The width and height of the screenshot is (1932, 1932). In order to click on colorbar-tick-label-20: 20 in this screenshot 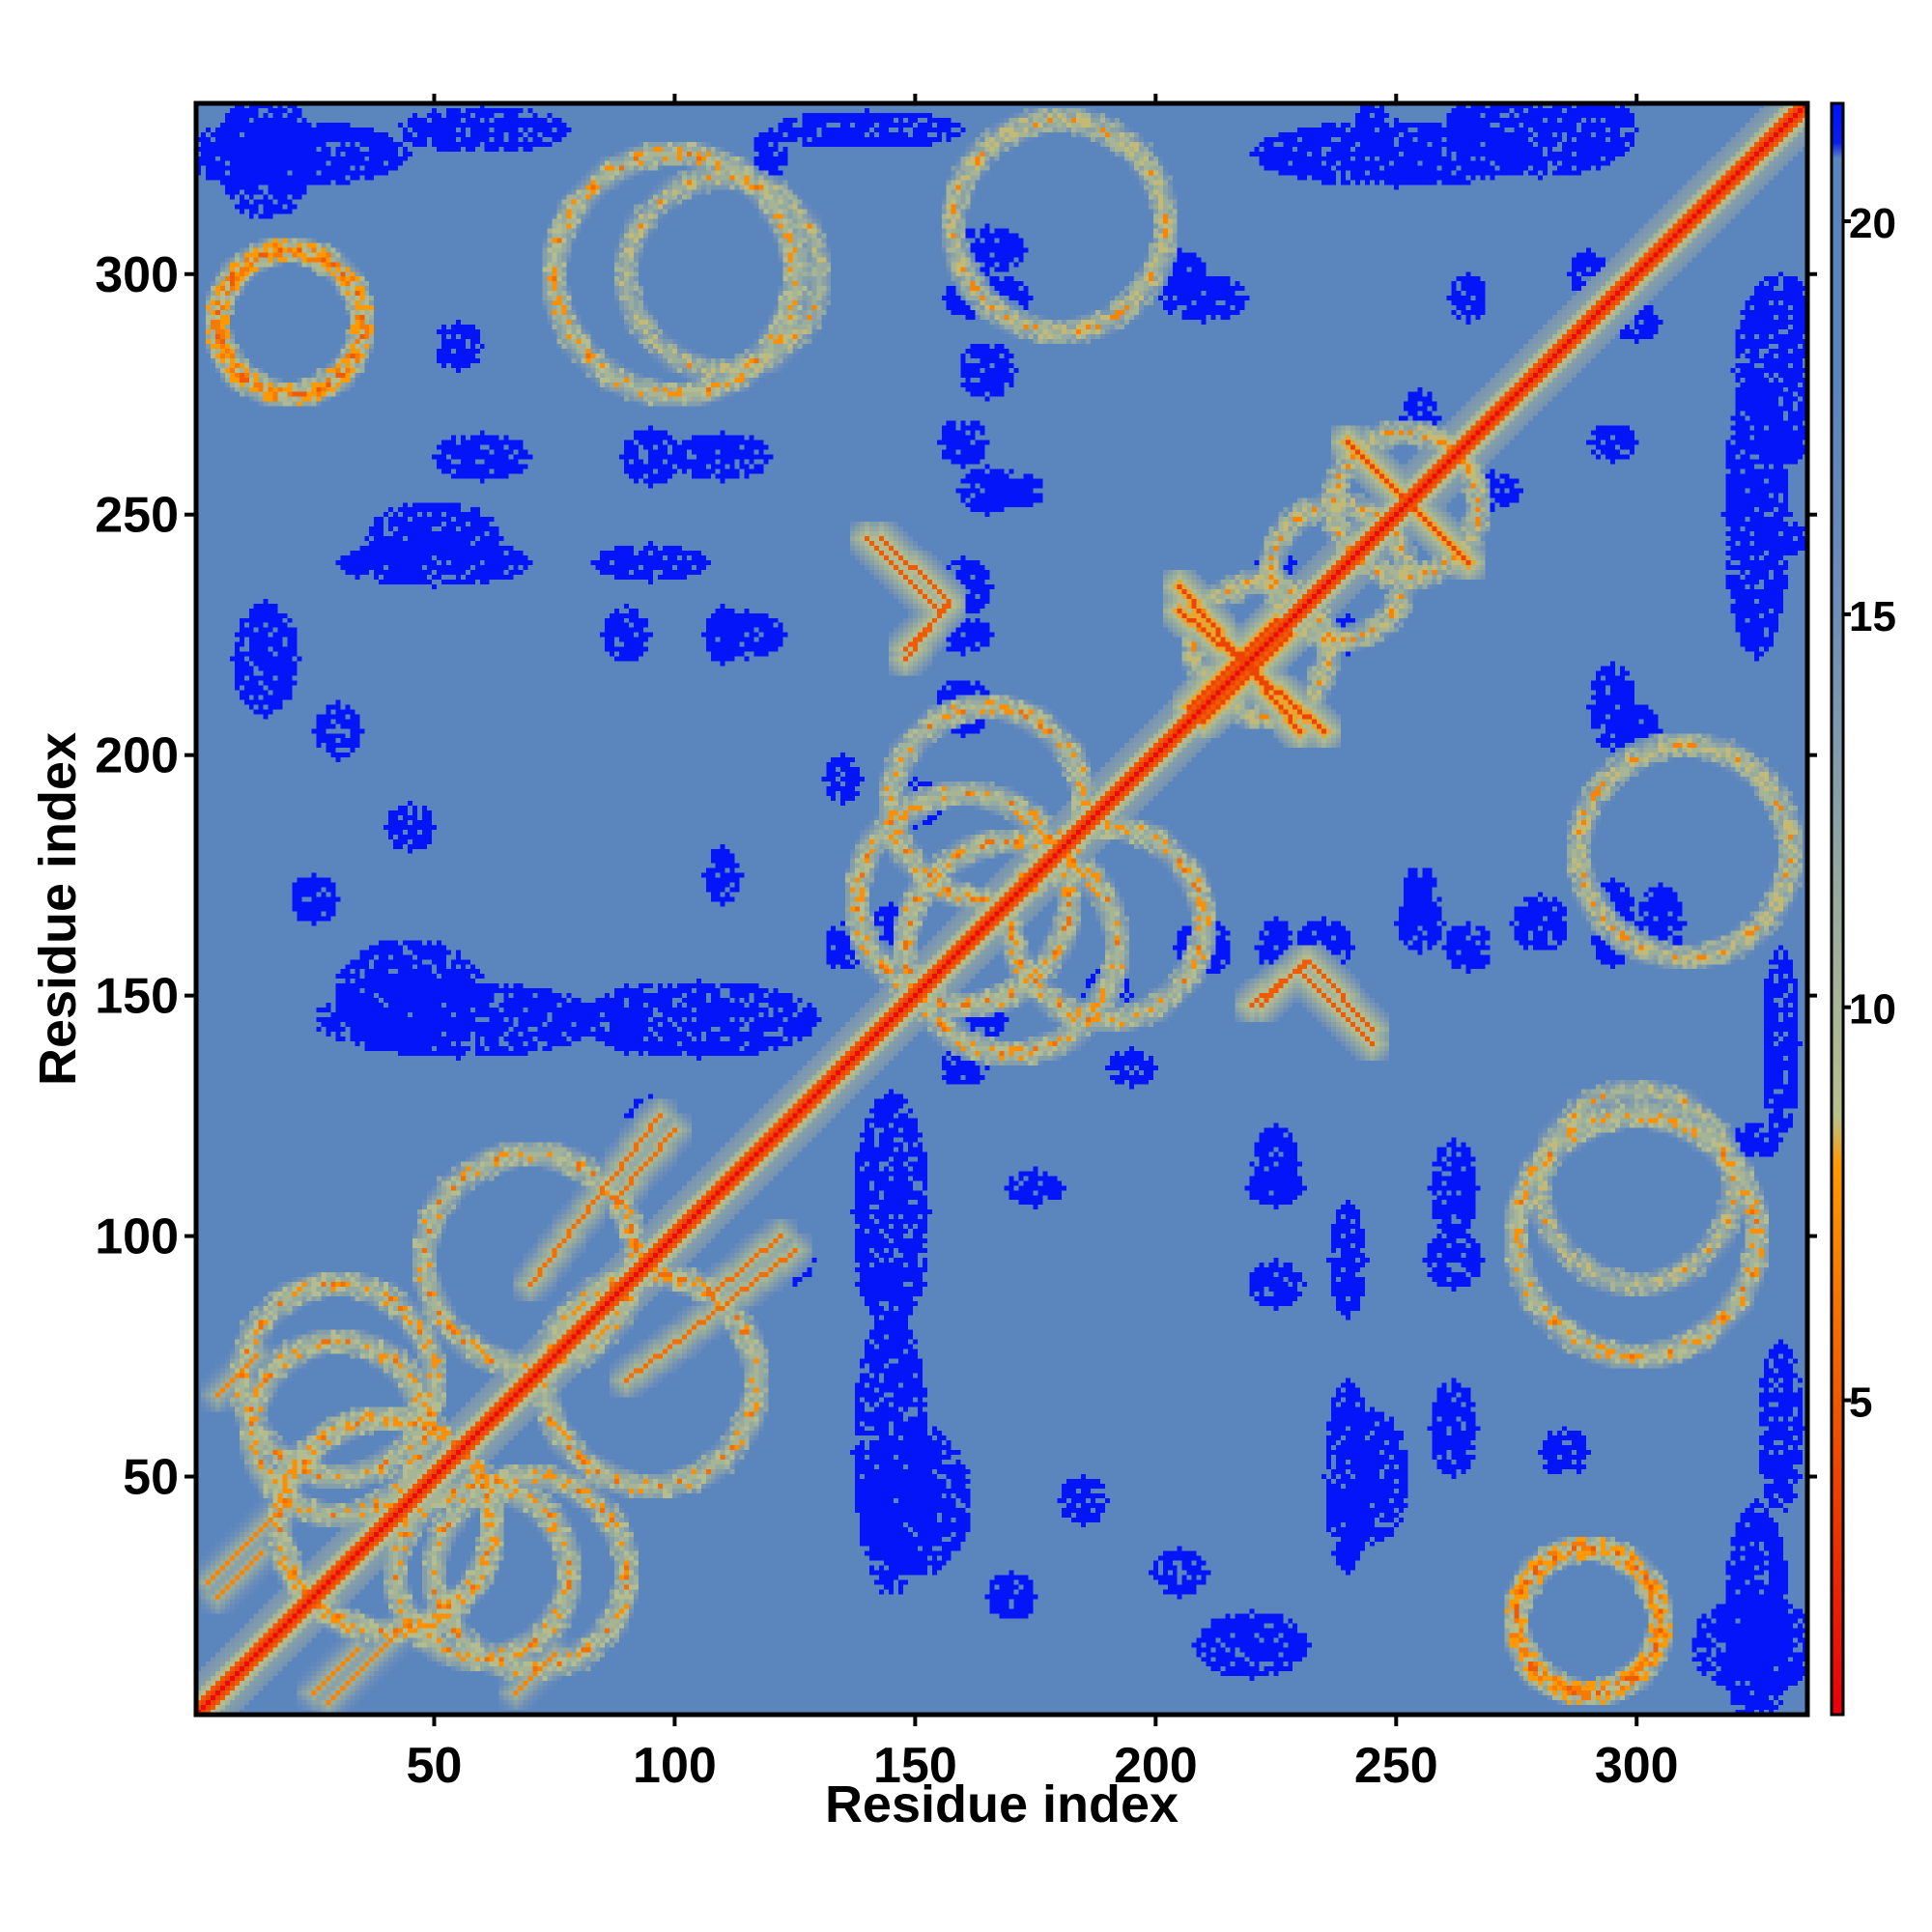, I will do `click(1872, 223)`.